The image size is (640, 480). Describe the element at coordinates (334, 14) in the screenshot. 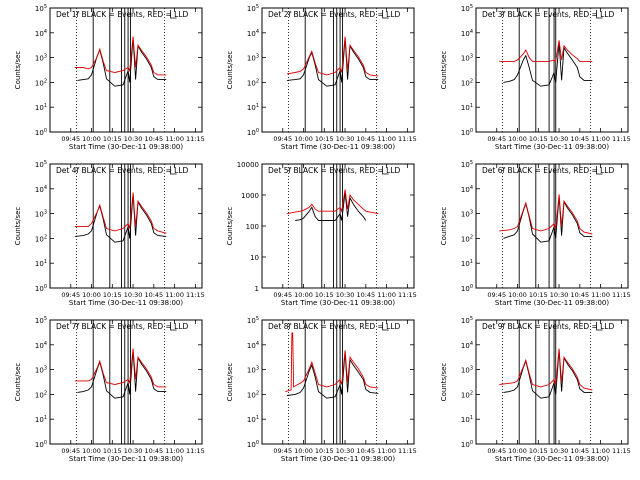

I see `chart-title: Det 2f BLACK = Events, RED = LLD` at that location.